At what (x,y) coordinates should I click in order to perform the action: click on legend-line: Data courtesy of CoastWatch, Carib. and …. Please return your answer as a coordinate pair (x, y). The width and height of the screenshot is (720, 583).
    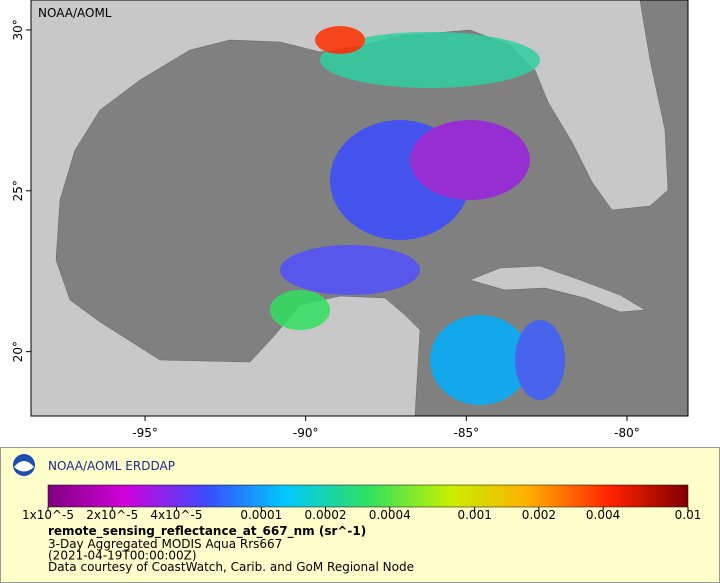
    Looking at the image, I should click on (231, 567).